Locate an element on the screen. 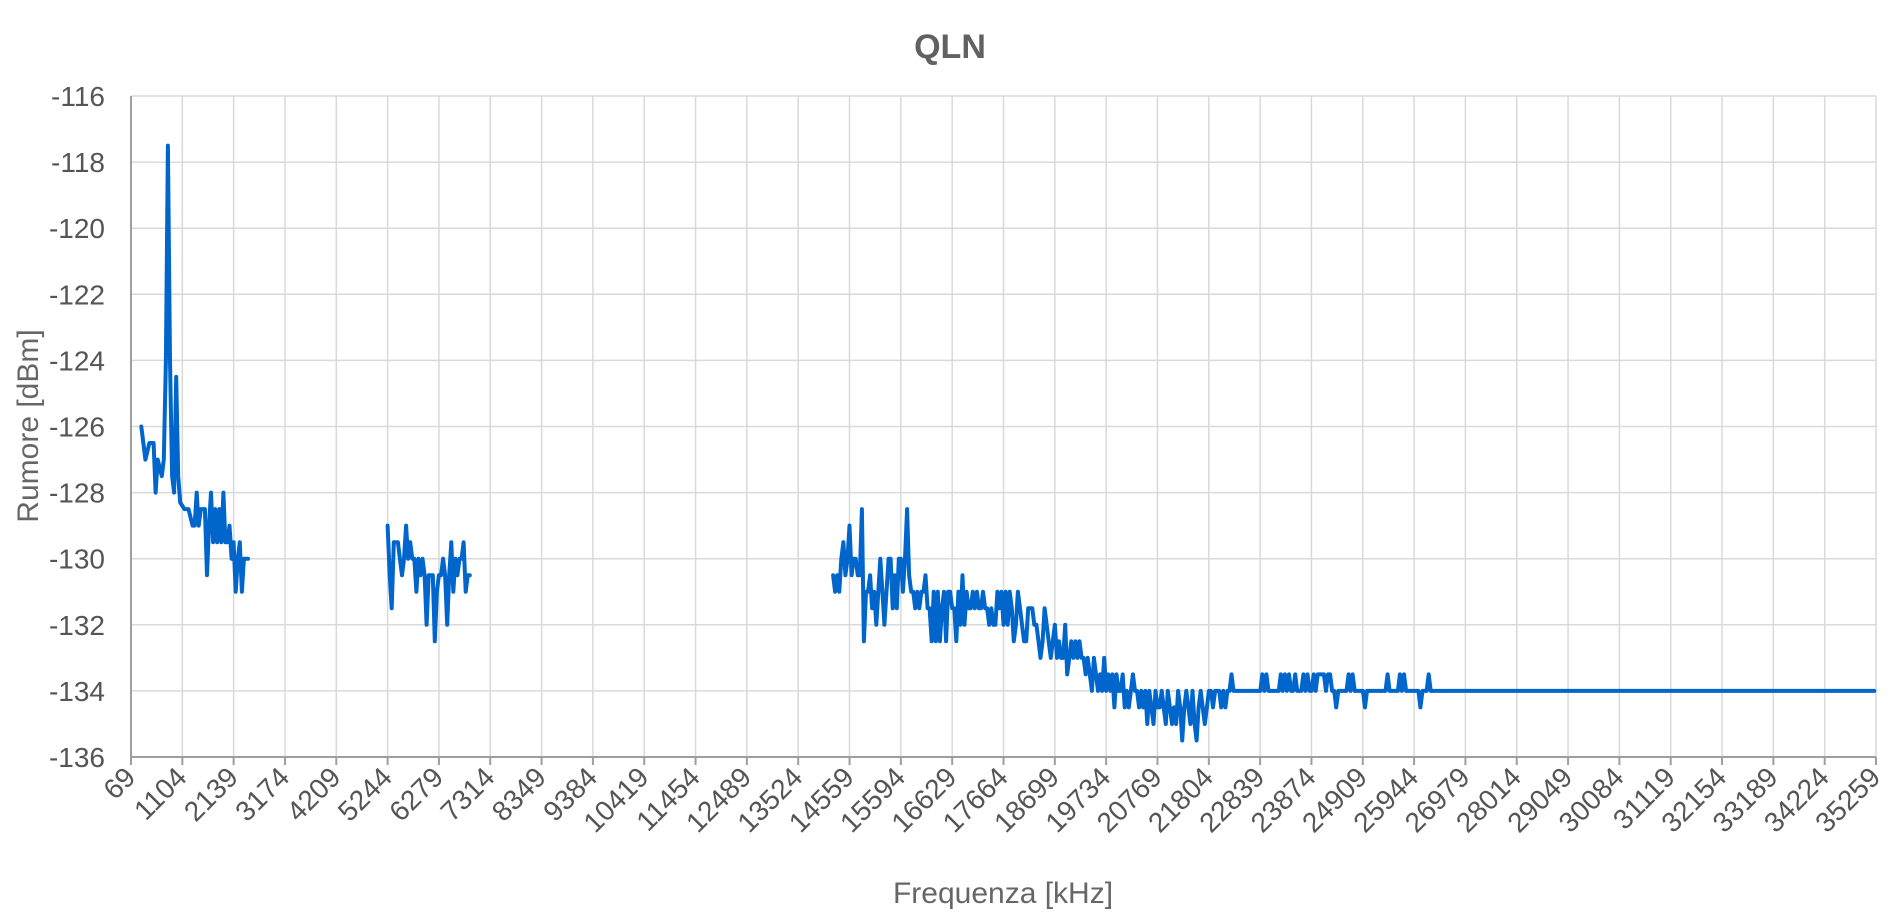 This screenshot has width=1890, height=918. y-tick-label: -134 is located at coordinates (77, 691).